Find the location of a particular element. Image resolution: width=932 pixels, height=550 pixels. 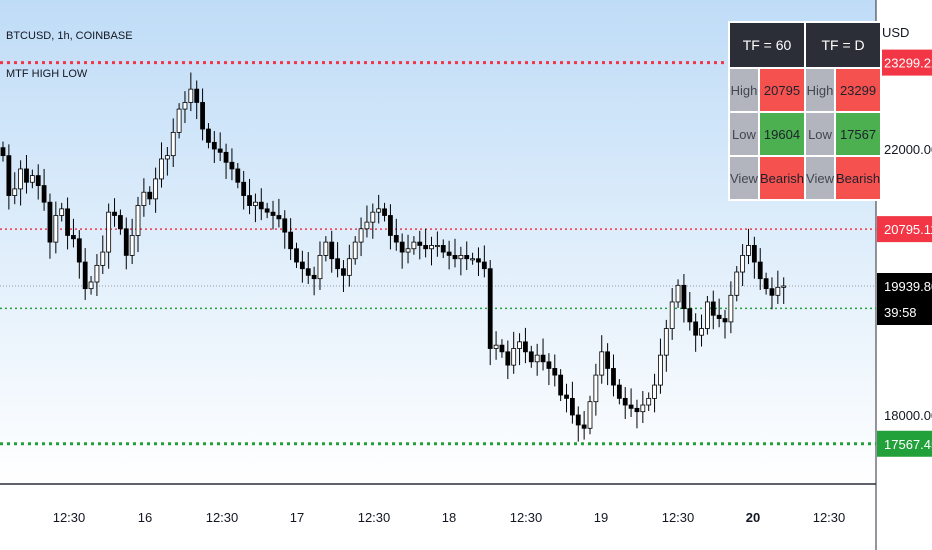

table-label-view: View is located at coordinates (744, 178).